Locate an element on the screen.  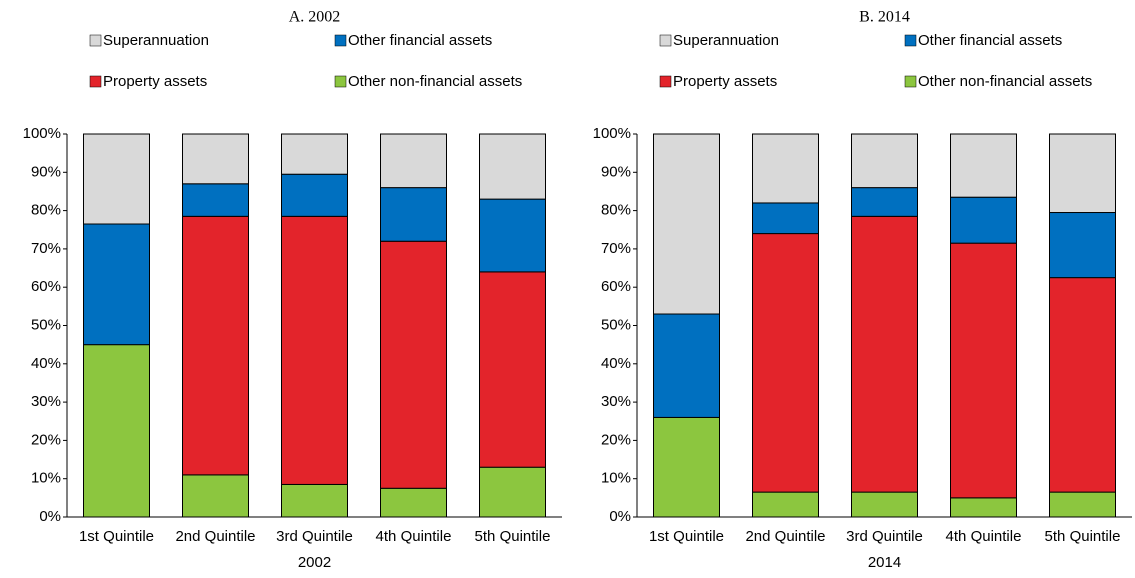
x-axis-label: 2002 is located at coordinates (314, 562).